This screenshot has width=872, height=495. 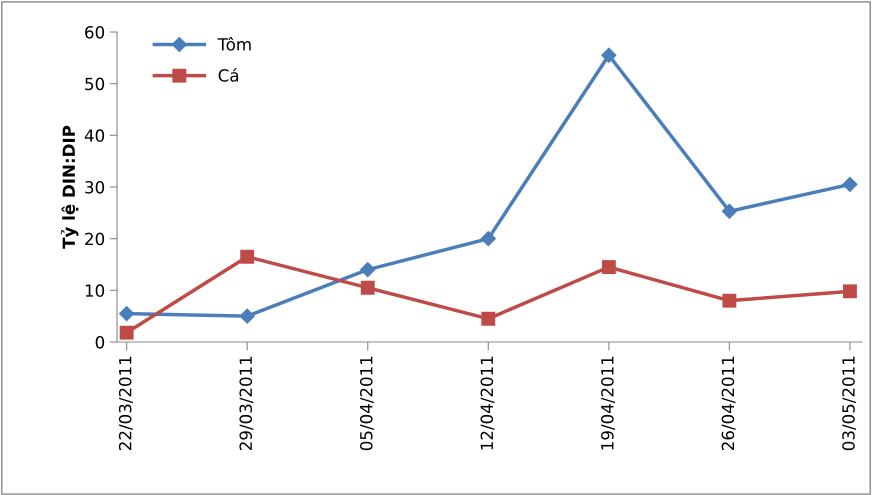 What do you see at coordinates (234, 44) in the screenshot?
I see `legend-label: Tôm` at bounding box center [234, 44].